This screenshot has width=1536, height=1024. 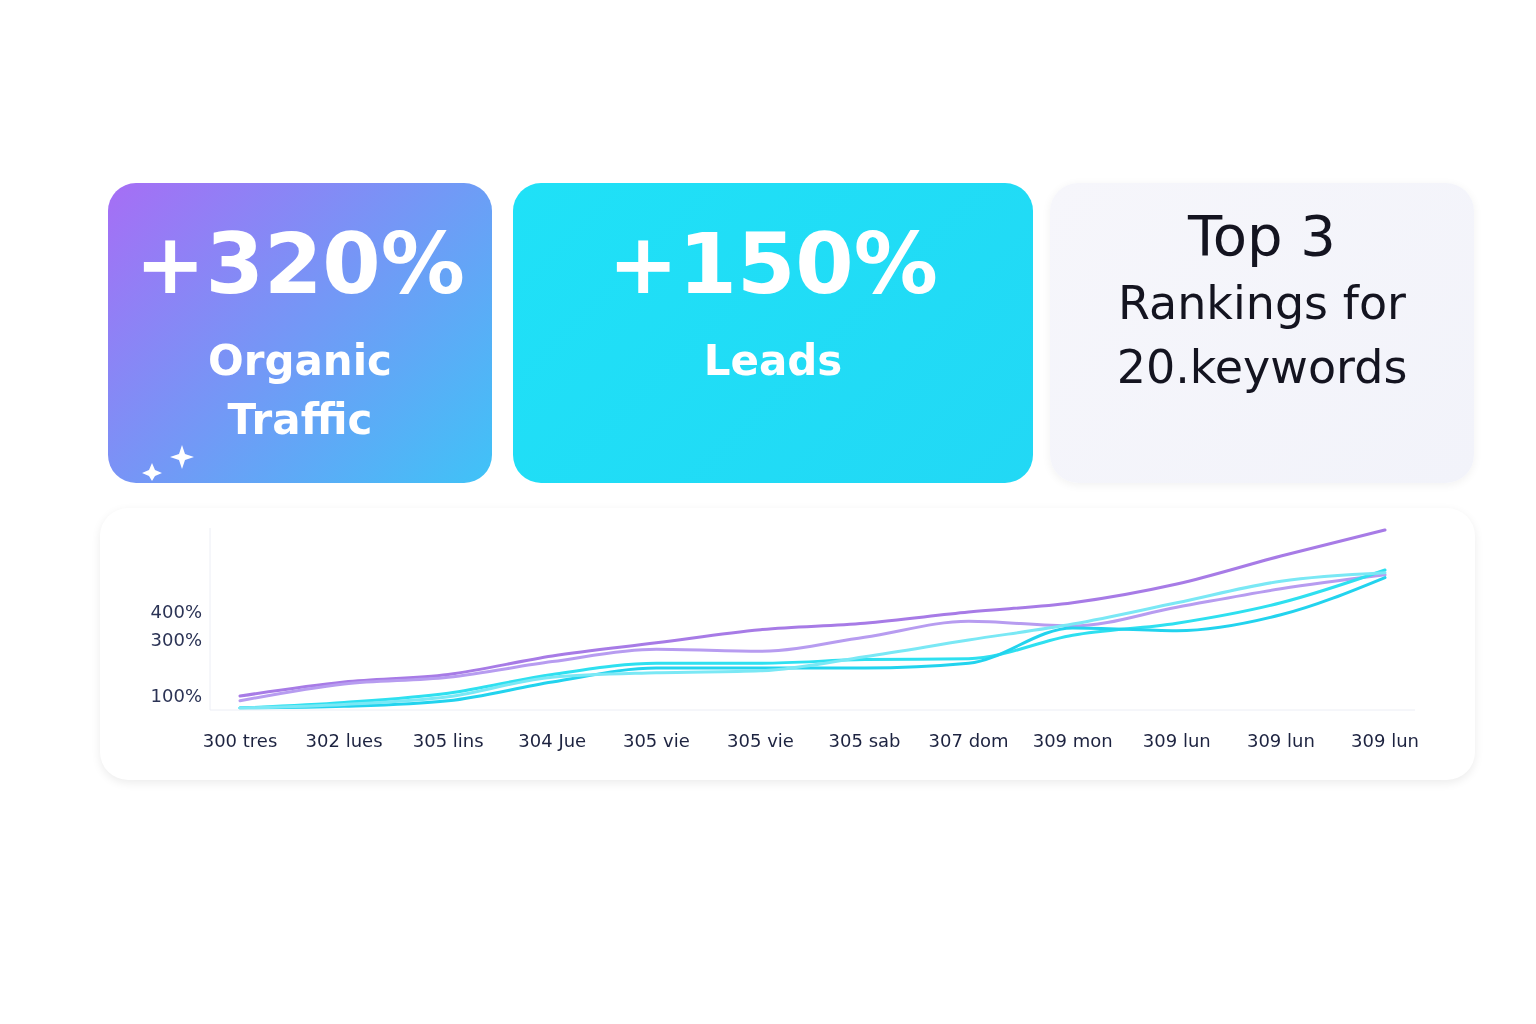 I want to click on x-tick-label: 307 dom, so click(x=968, y=740).